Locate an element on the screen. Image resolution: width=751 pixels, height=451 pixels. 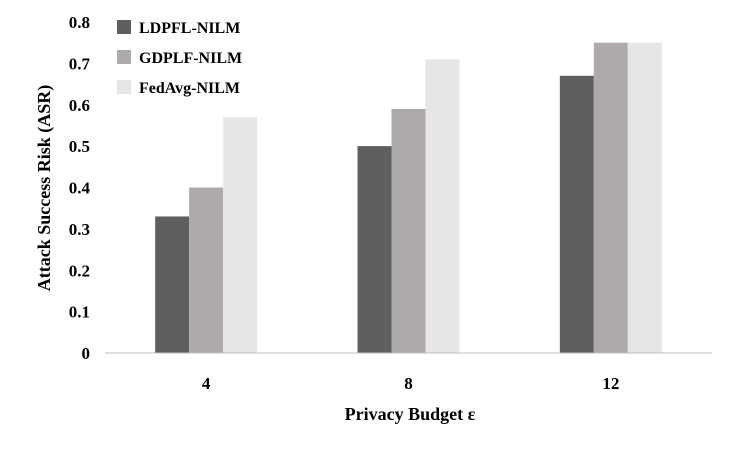
y-tick-label: 0.8 is located at coordinates (79, 22).